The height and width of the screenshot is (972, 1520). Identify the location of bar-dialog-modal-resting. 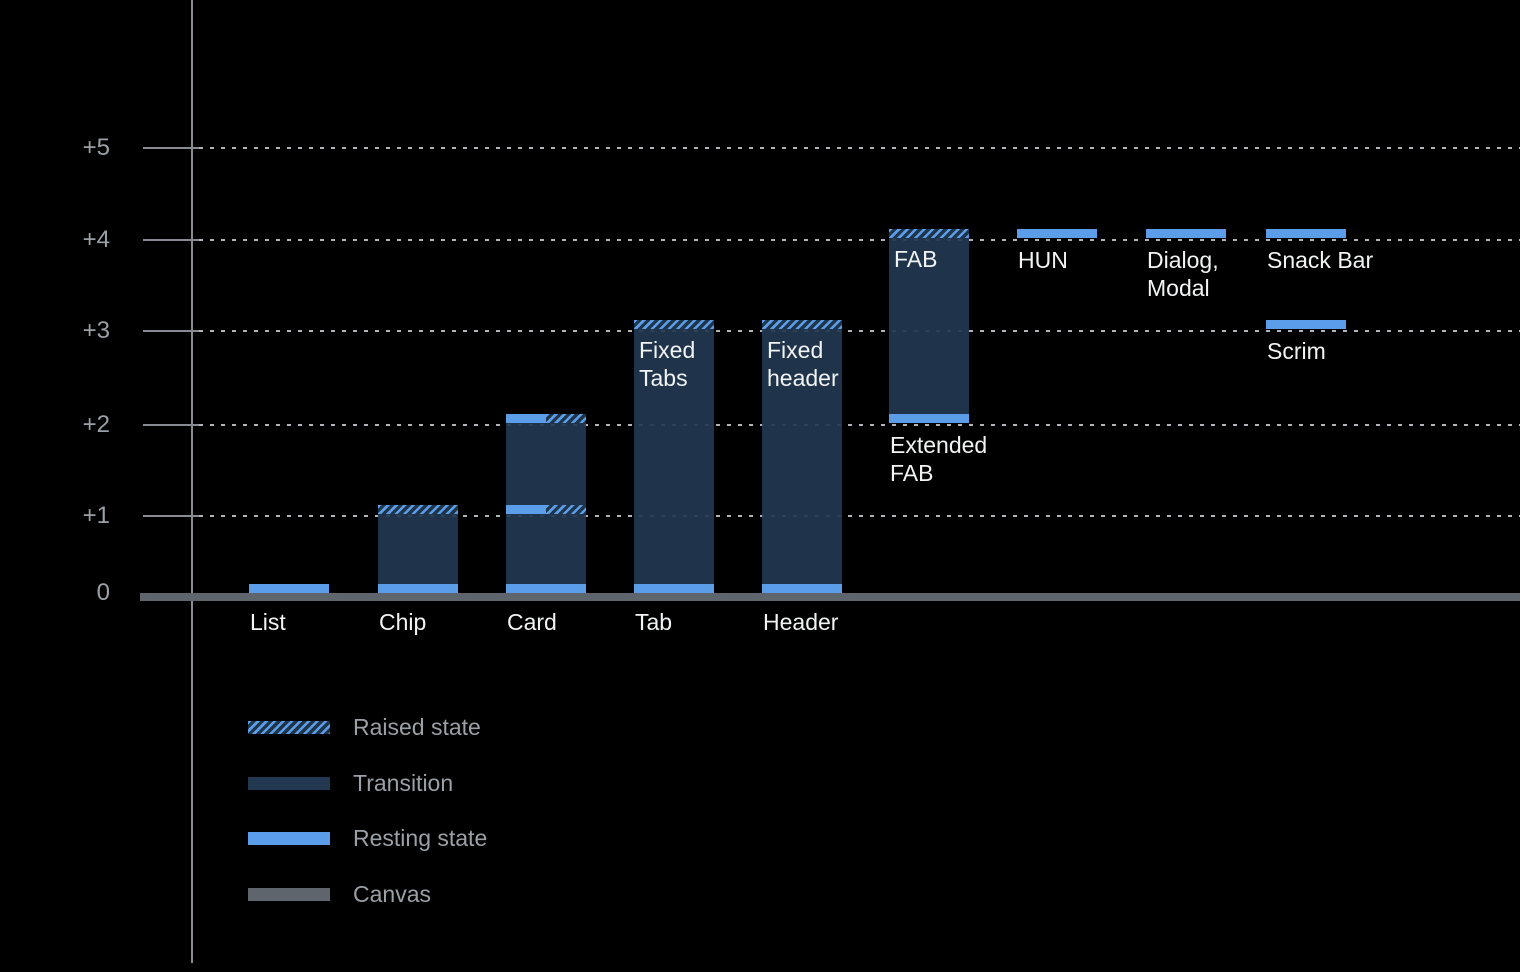
(1186, 233).